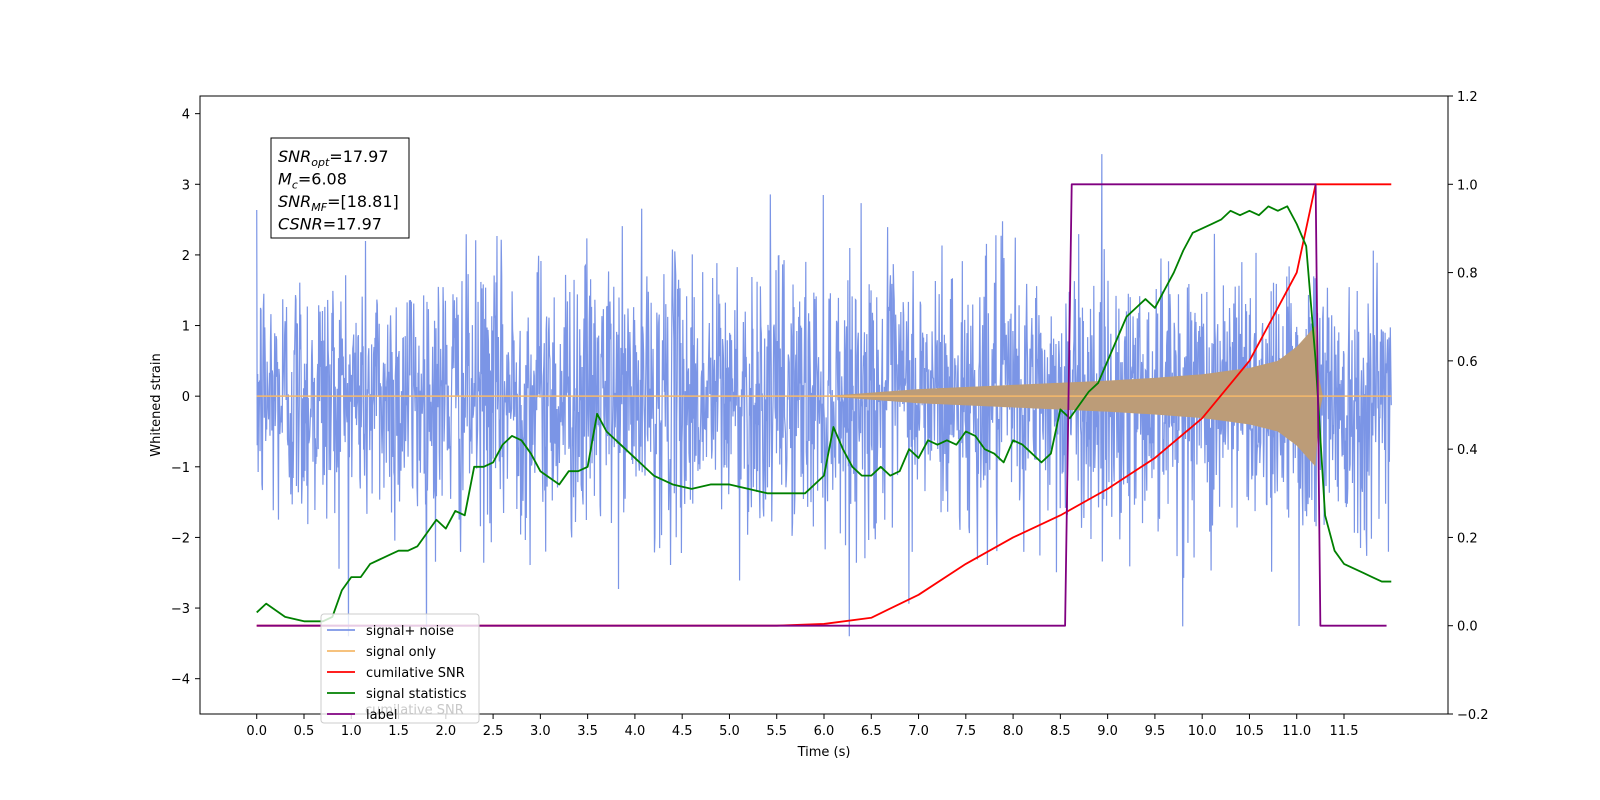 The image size is (1600, 800). Describe the element at coordinates (1155, 731) in the screenshot. I see `x-tick-label: 9.5` at that location.